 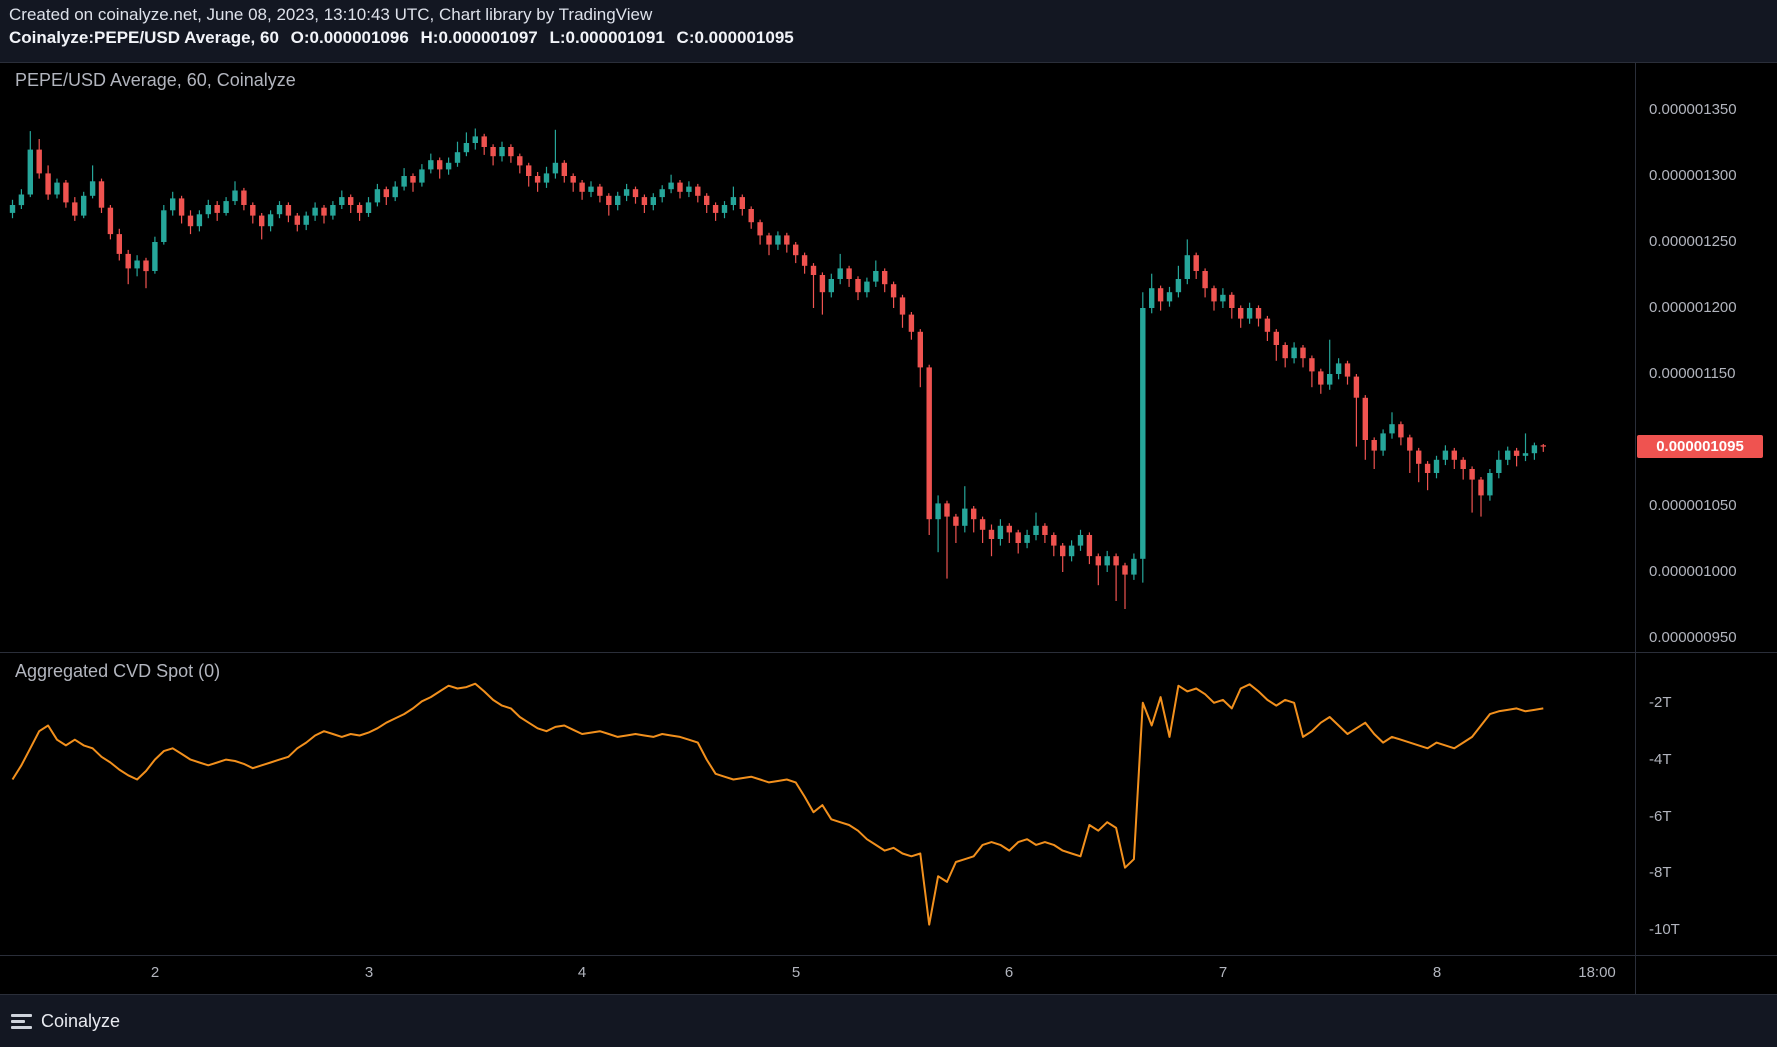 What do you see at coordinates (818, 974) in the screenshot?
I see `time-scale-axis: 2 3 4 5 6 7 8 18:00` at bounding box center [818, 974].